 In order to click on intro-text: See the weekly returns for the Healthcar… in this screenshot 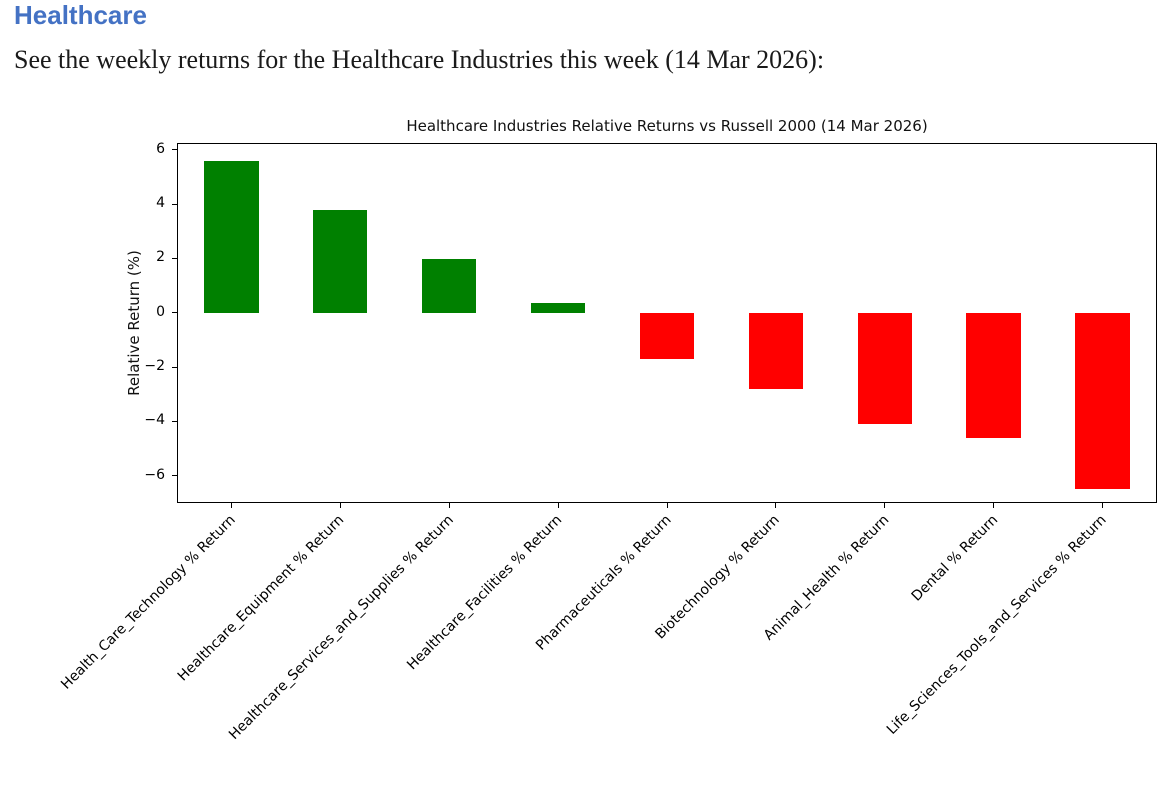, I will do `click(419, 59)`.